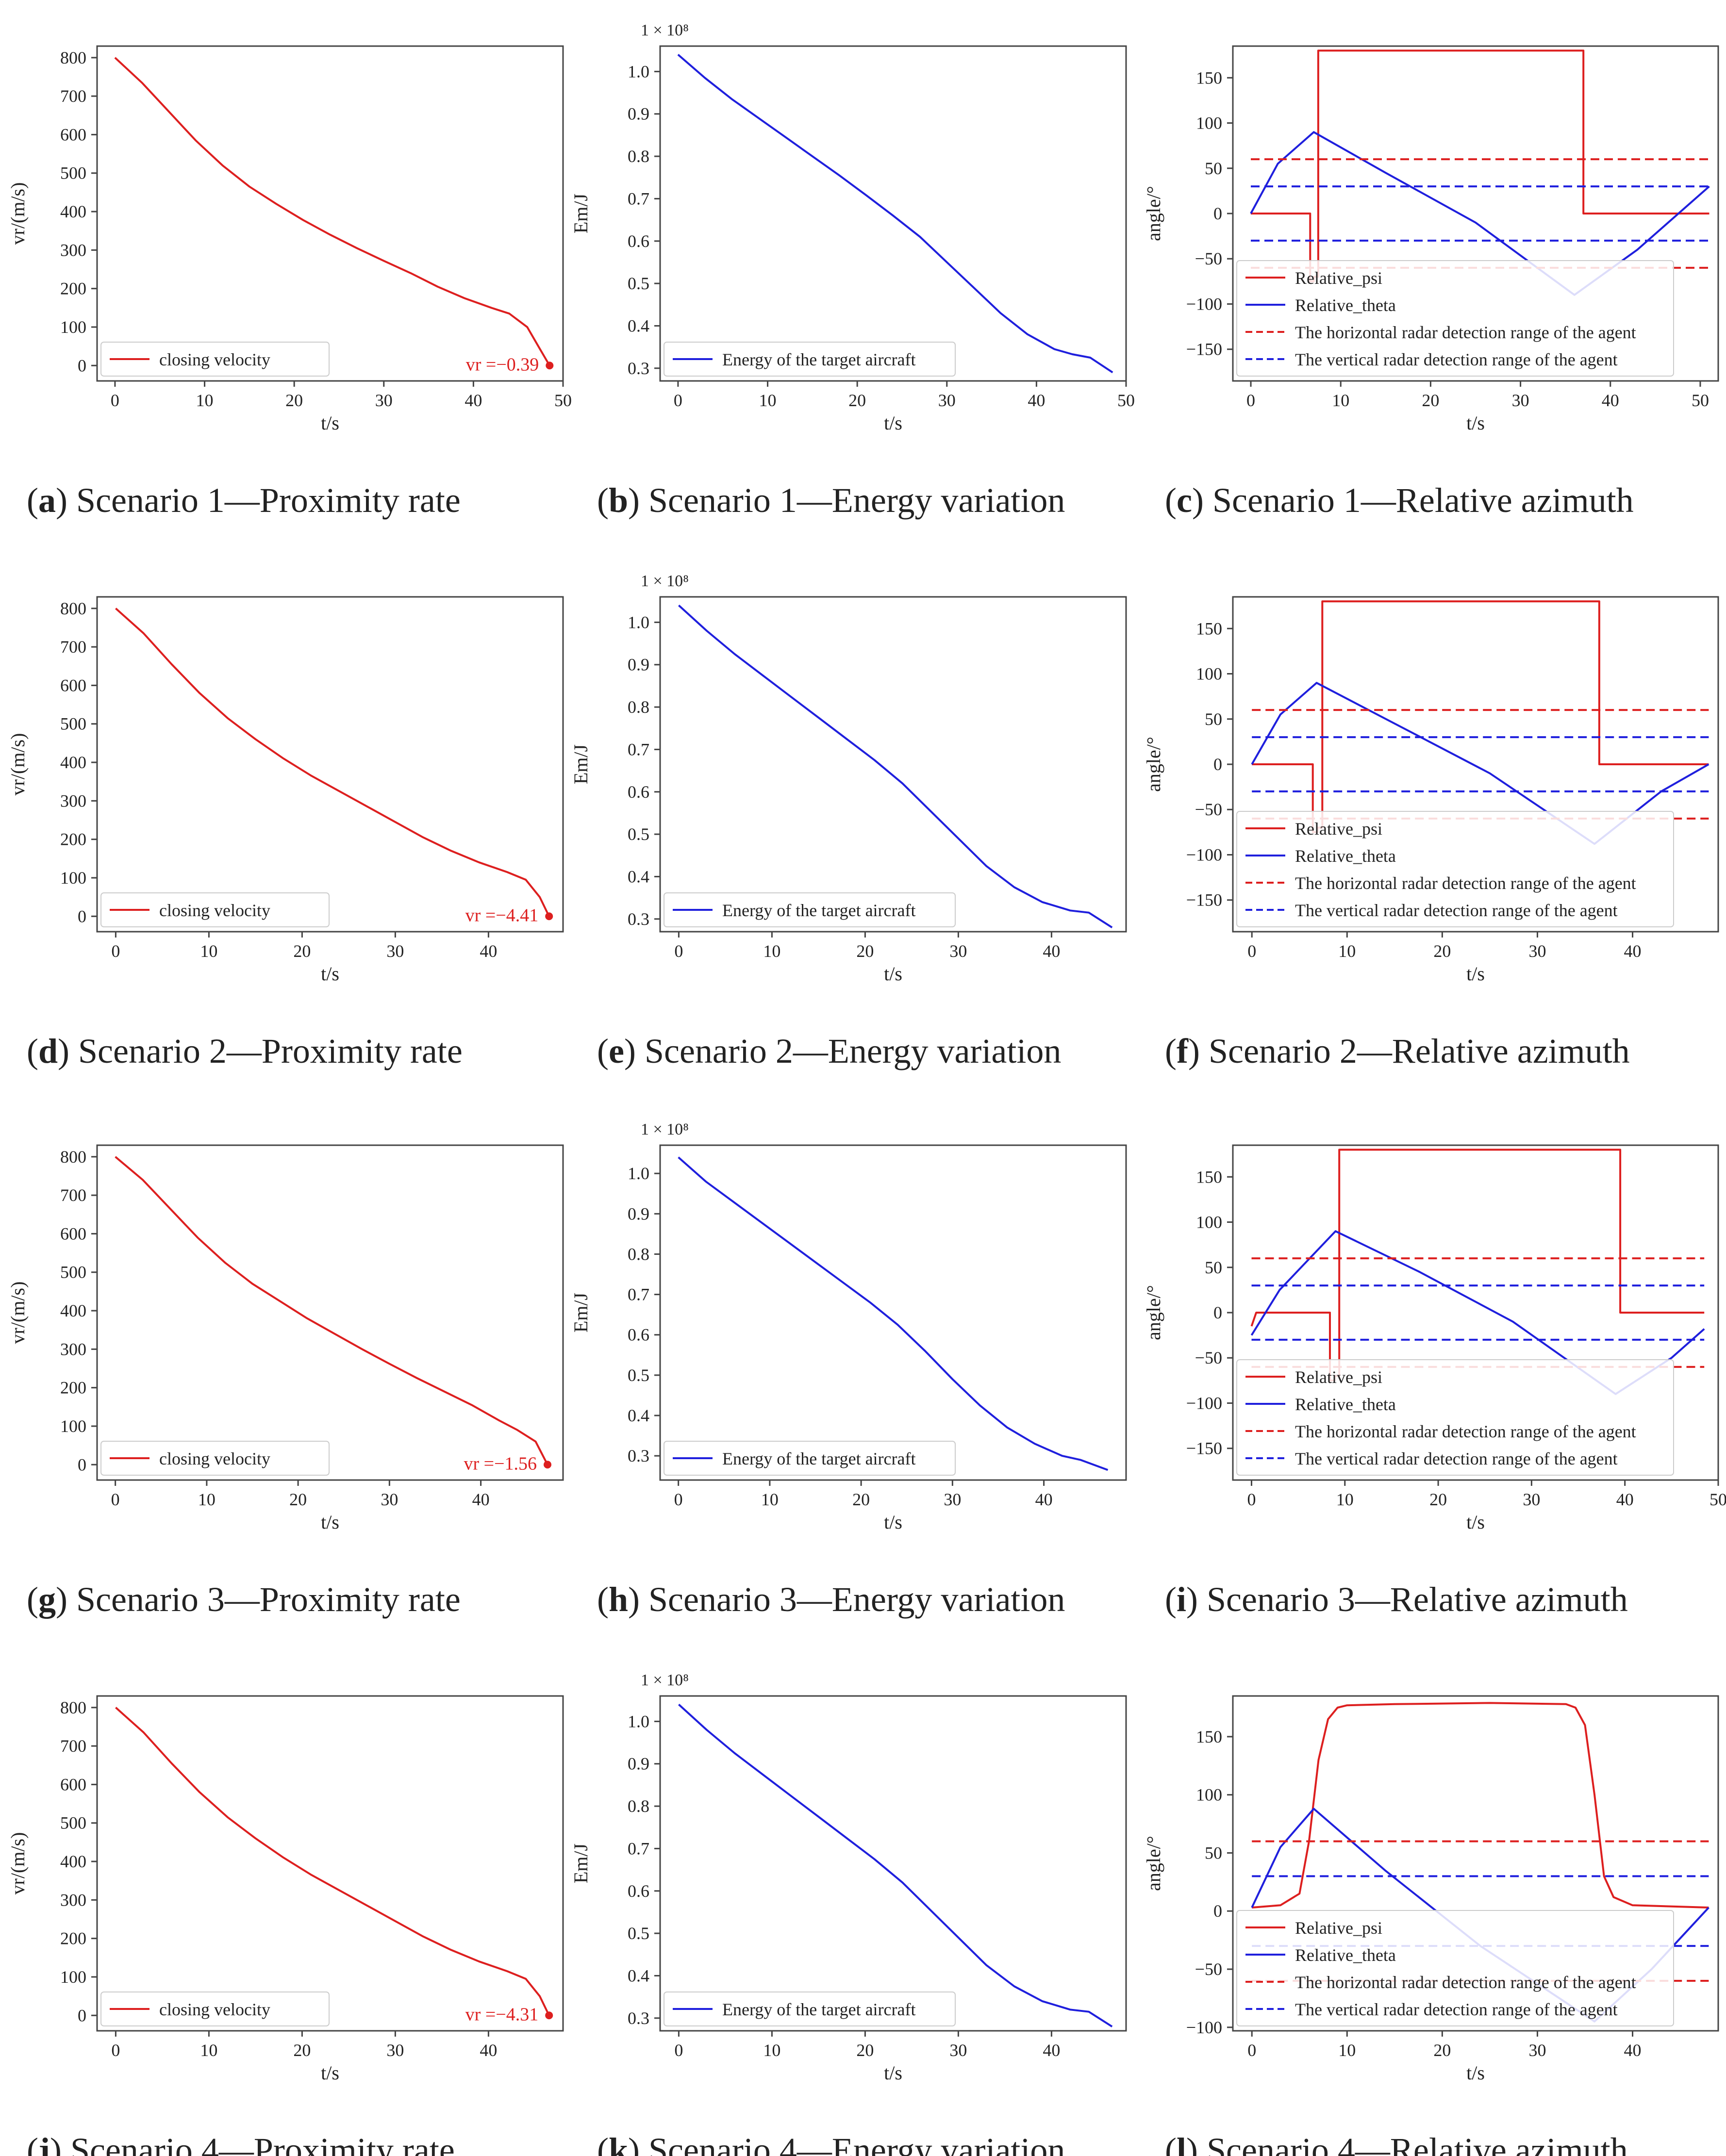 The image size is (1726, 2156). What do you see at coordinates (268, 1599) in the screenshot?
I see `caption-text: Scenario 3—Proximity rate` at bounding box center [268, 1599].